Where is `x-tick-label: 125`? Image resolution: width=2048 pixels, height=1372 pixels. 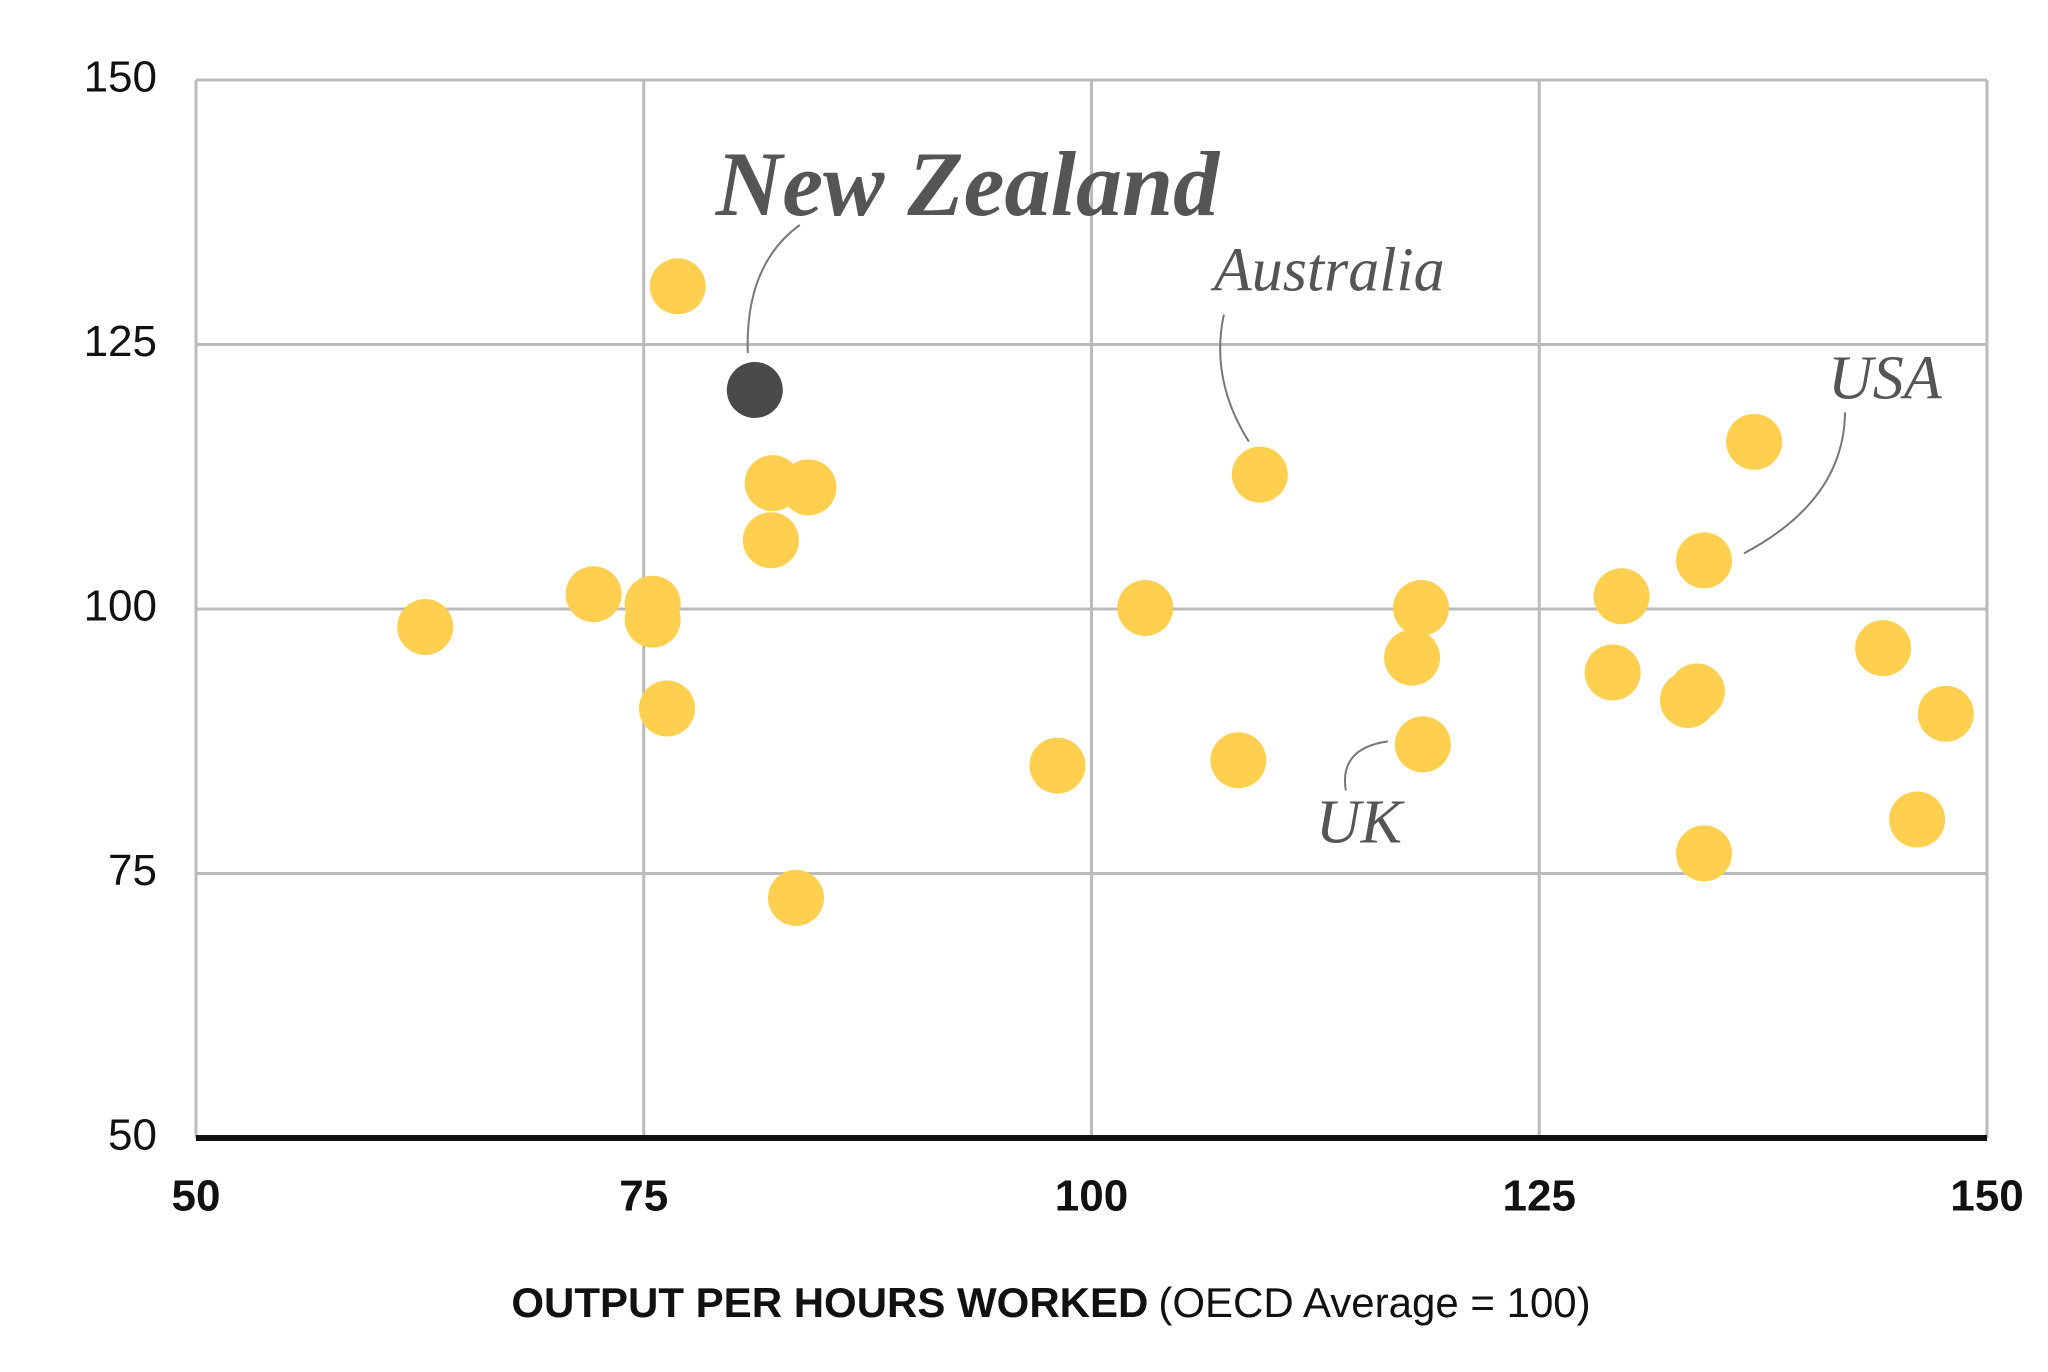 x-tick-label: 125 is located at coordinates (1539, 1196).